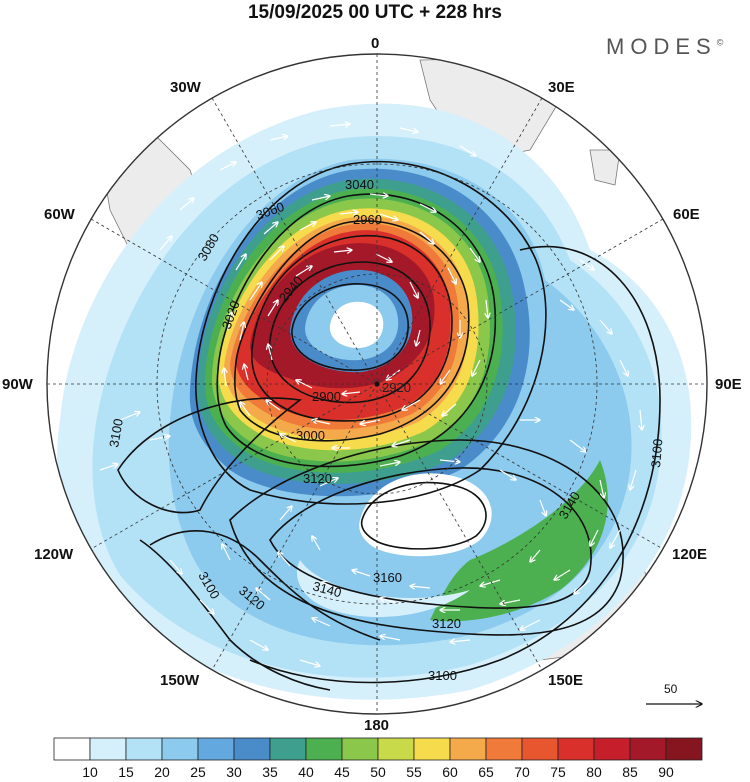  Describe the element at coordinates (126, 772) in the screenshot. I see `colorbar-tick-label: 15` at that location.